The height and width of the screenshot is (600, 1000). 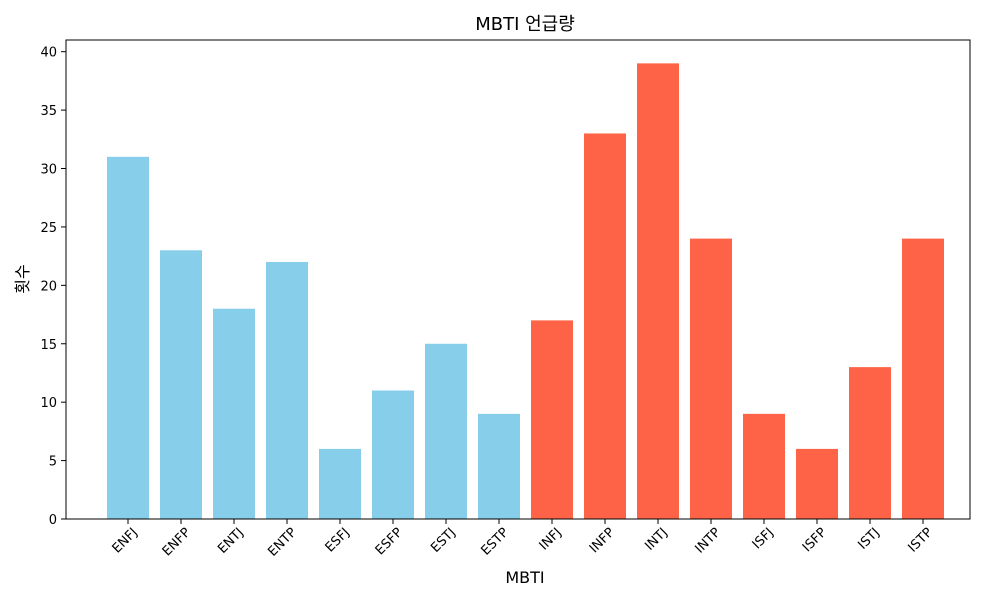 What do you see at coordinates (552, 419) in the screenshot?
I see `bar-infj` at bounding box center [552, 419].